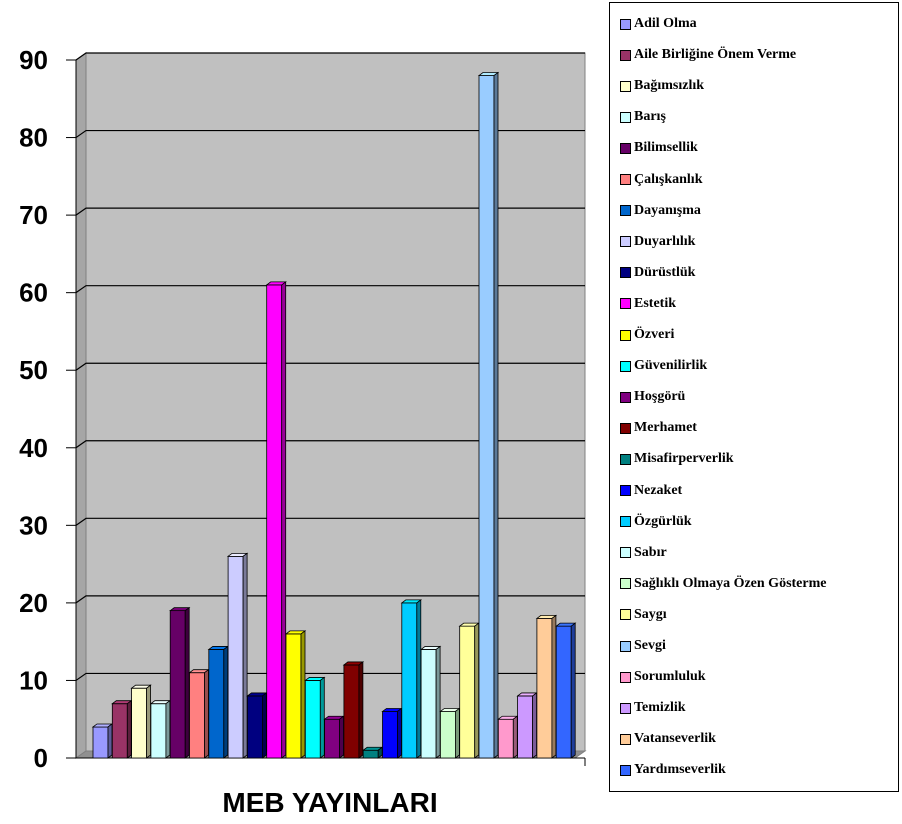 This screenshot has height=824, width=902. What do you see at coordinates (33, 138) in the screenshot?
I see `y-tick-label: 80` at bounding box center [33, 138].